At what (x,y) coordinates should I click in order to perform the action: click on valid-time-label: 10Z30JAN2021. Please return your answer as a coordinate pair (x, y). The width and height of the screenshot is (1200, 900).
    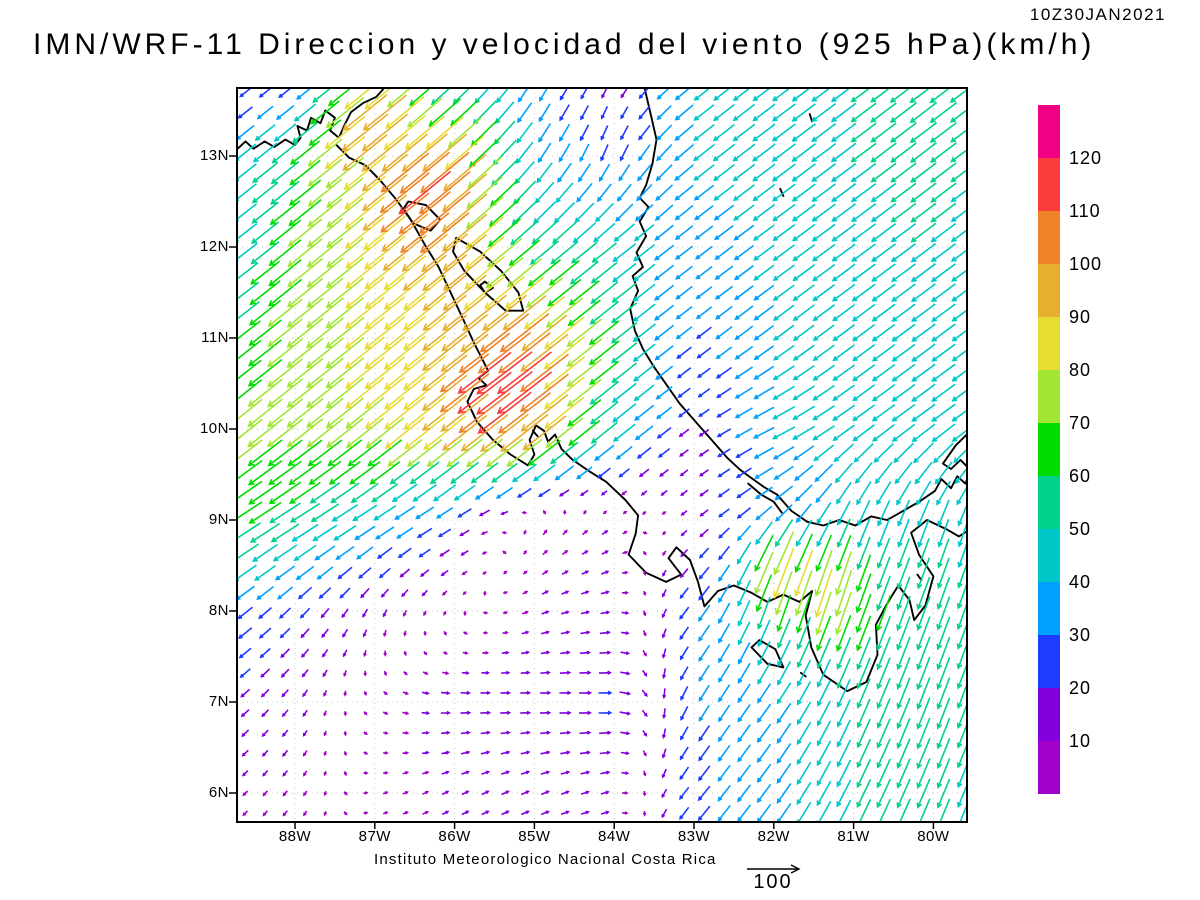
    Looking at the image, I should click on (1097, 14).